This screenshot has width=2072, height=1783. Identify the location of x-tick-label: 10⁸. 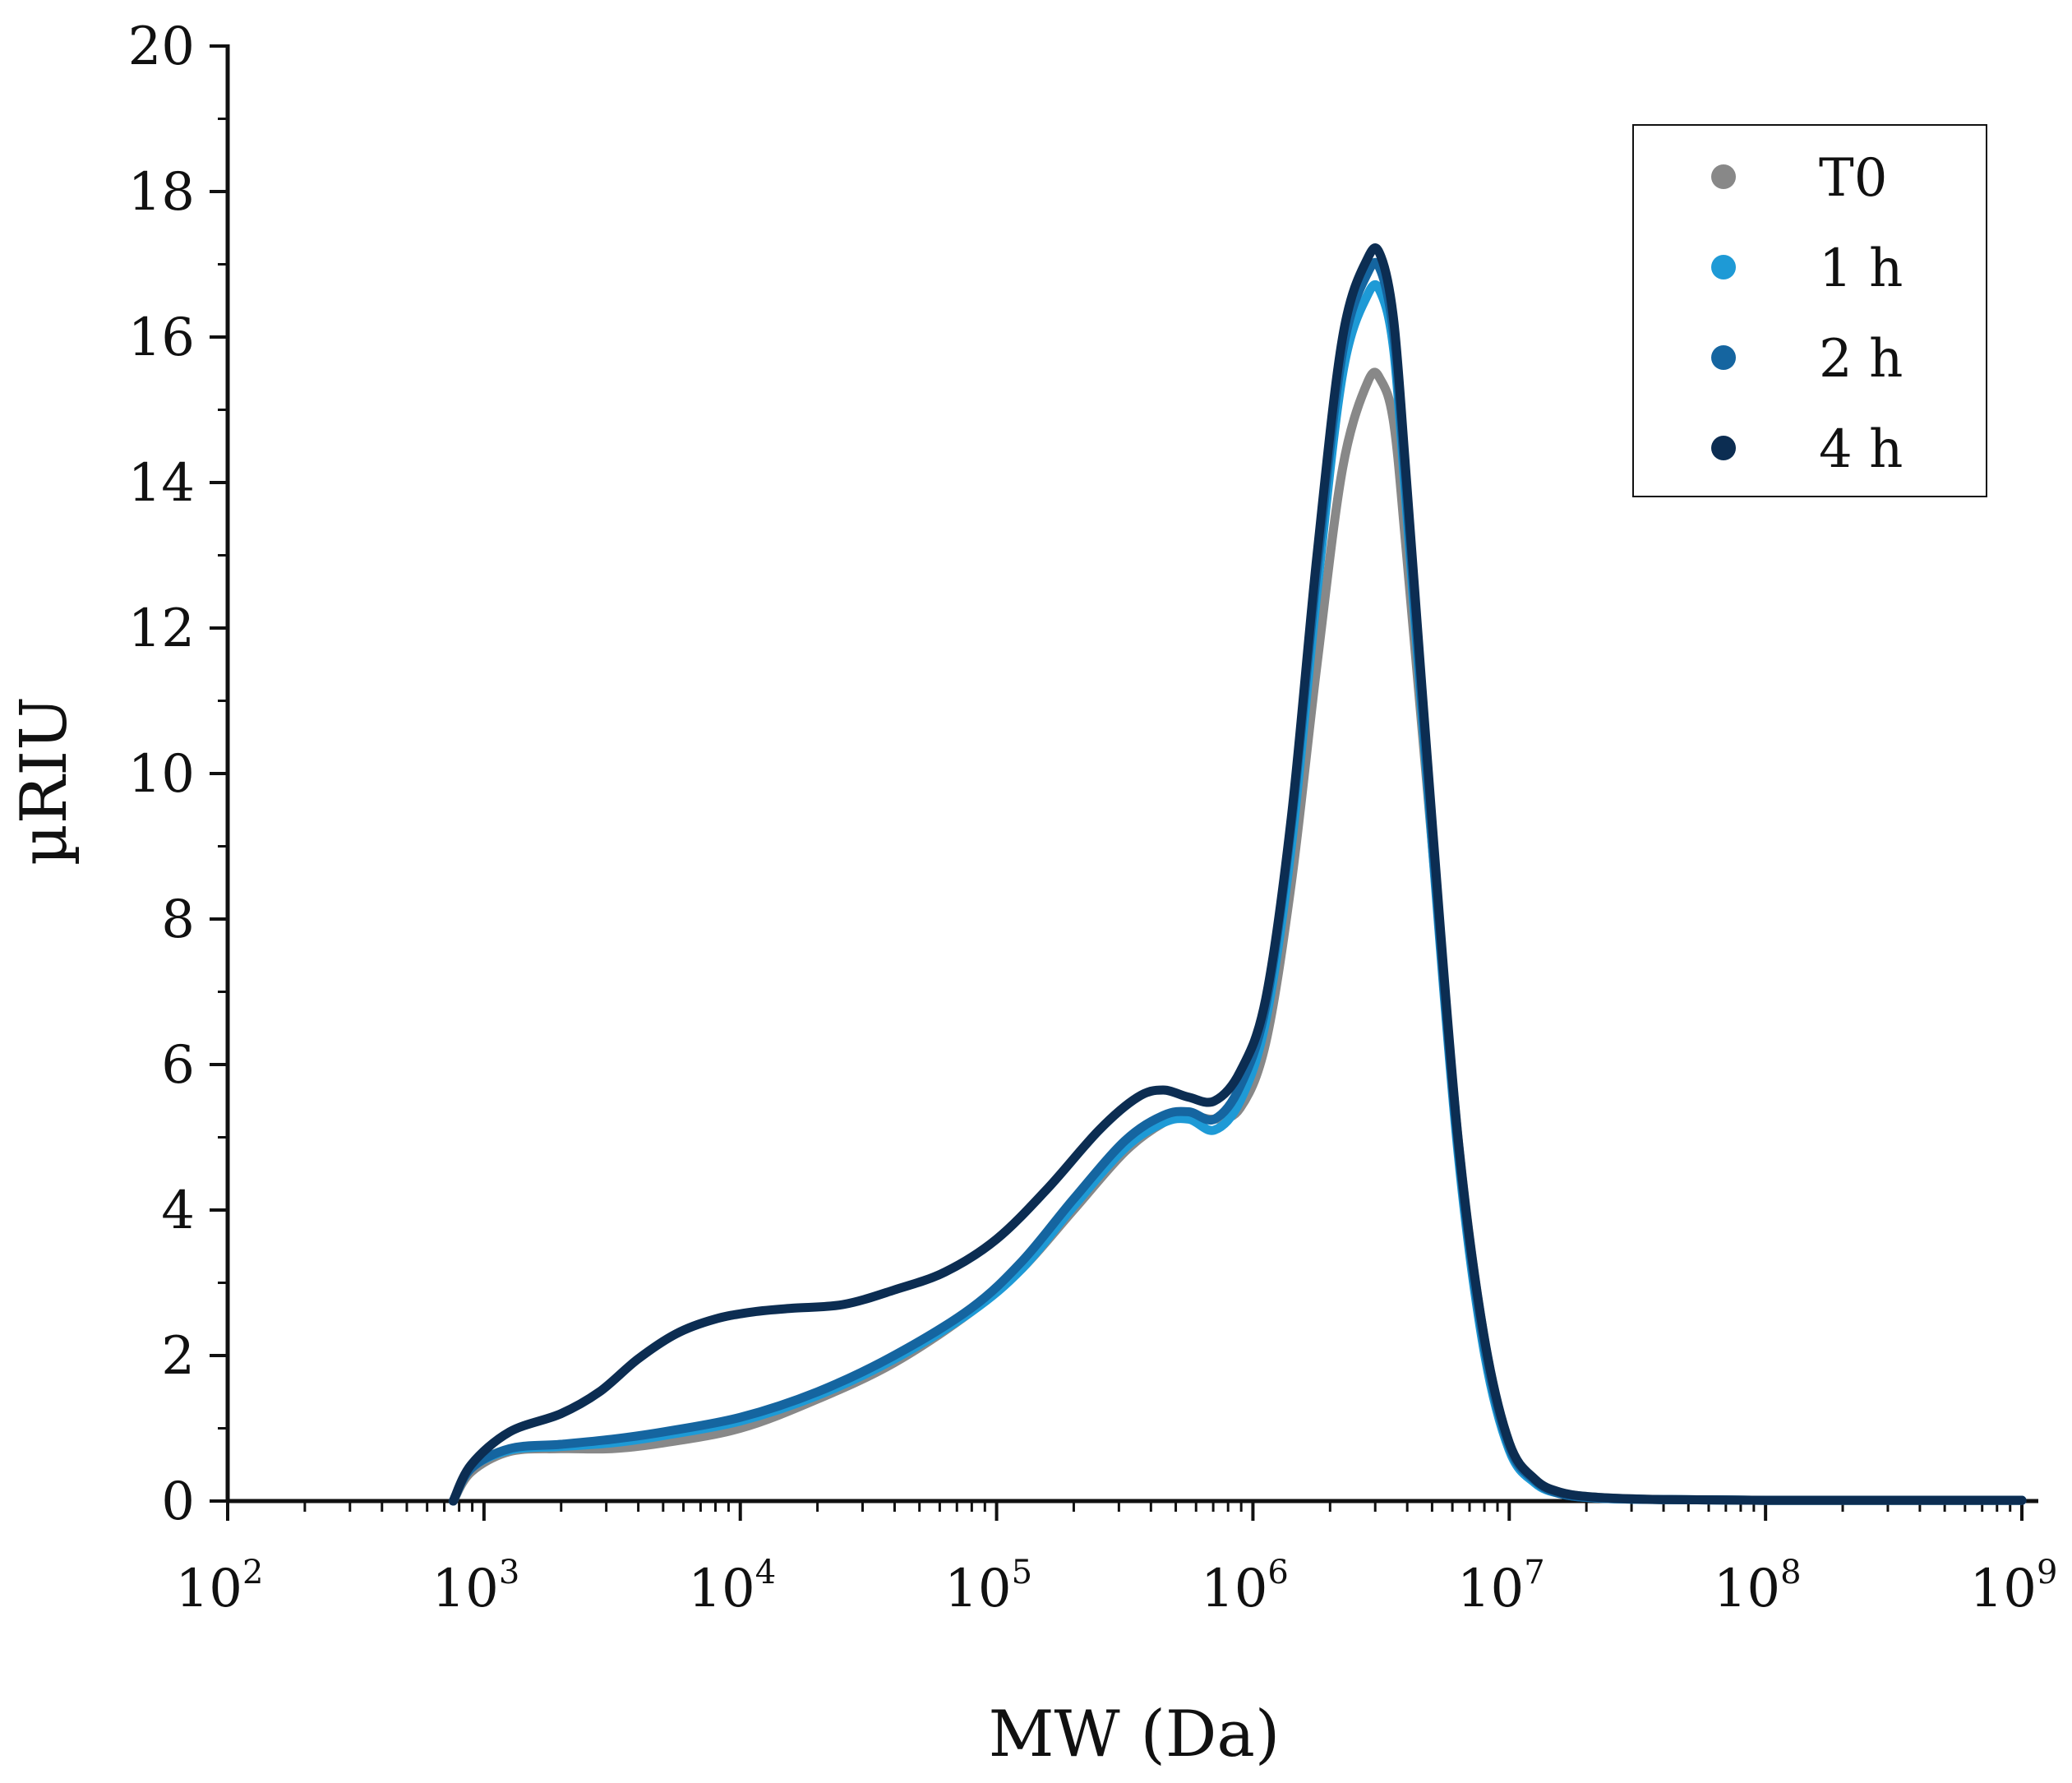
(1758, 1586).